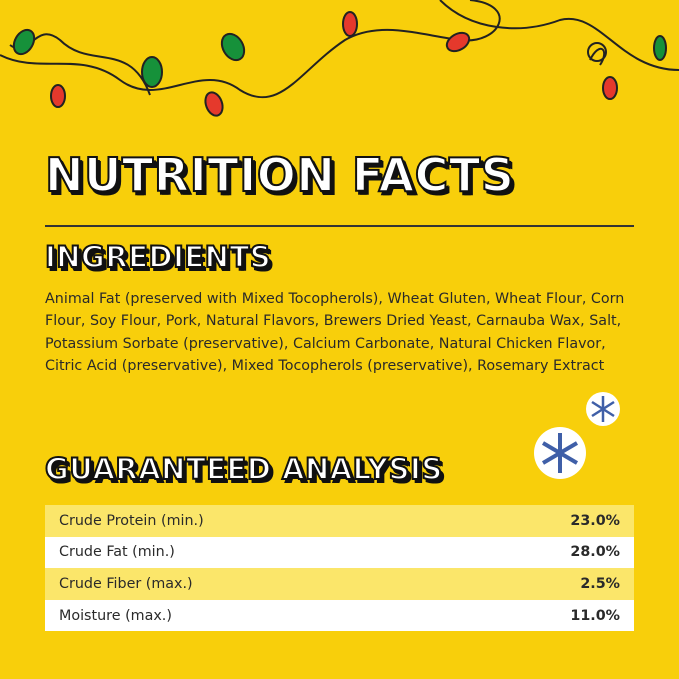 The height and width of the screenshot is (679, 679). I want to click on light-string, so click(339, 49).